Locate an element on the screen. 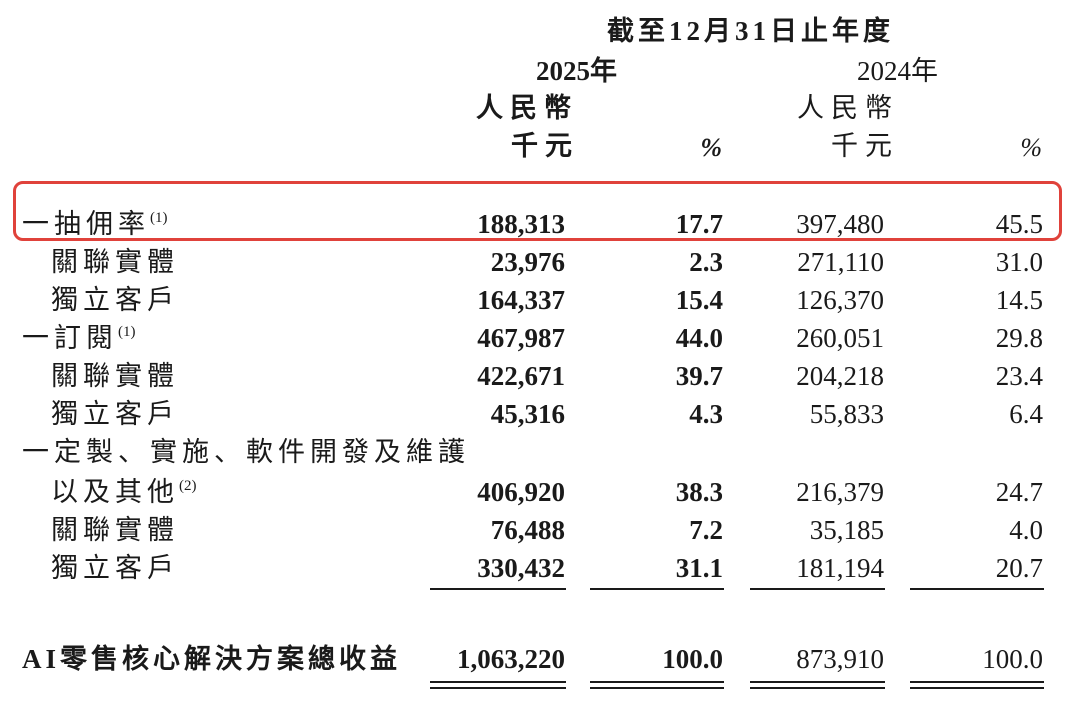 The height and width of the screenshot is (713, 1080). row-label: 一訂閱(1) is located at coordinates (79, 338).